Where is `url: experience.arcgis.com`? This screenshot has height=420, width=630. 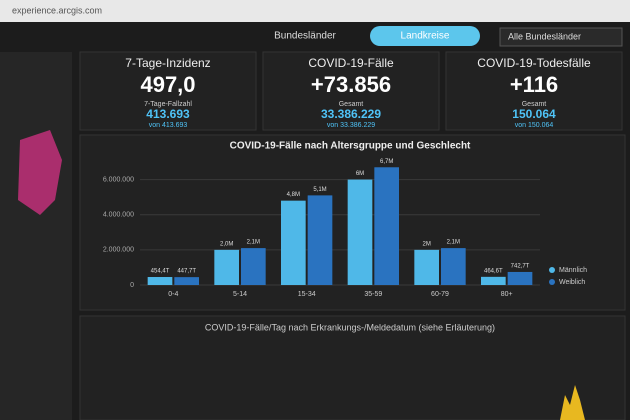 url: experience.arcgis.com is located at coordinates (57, 10).